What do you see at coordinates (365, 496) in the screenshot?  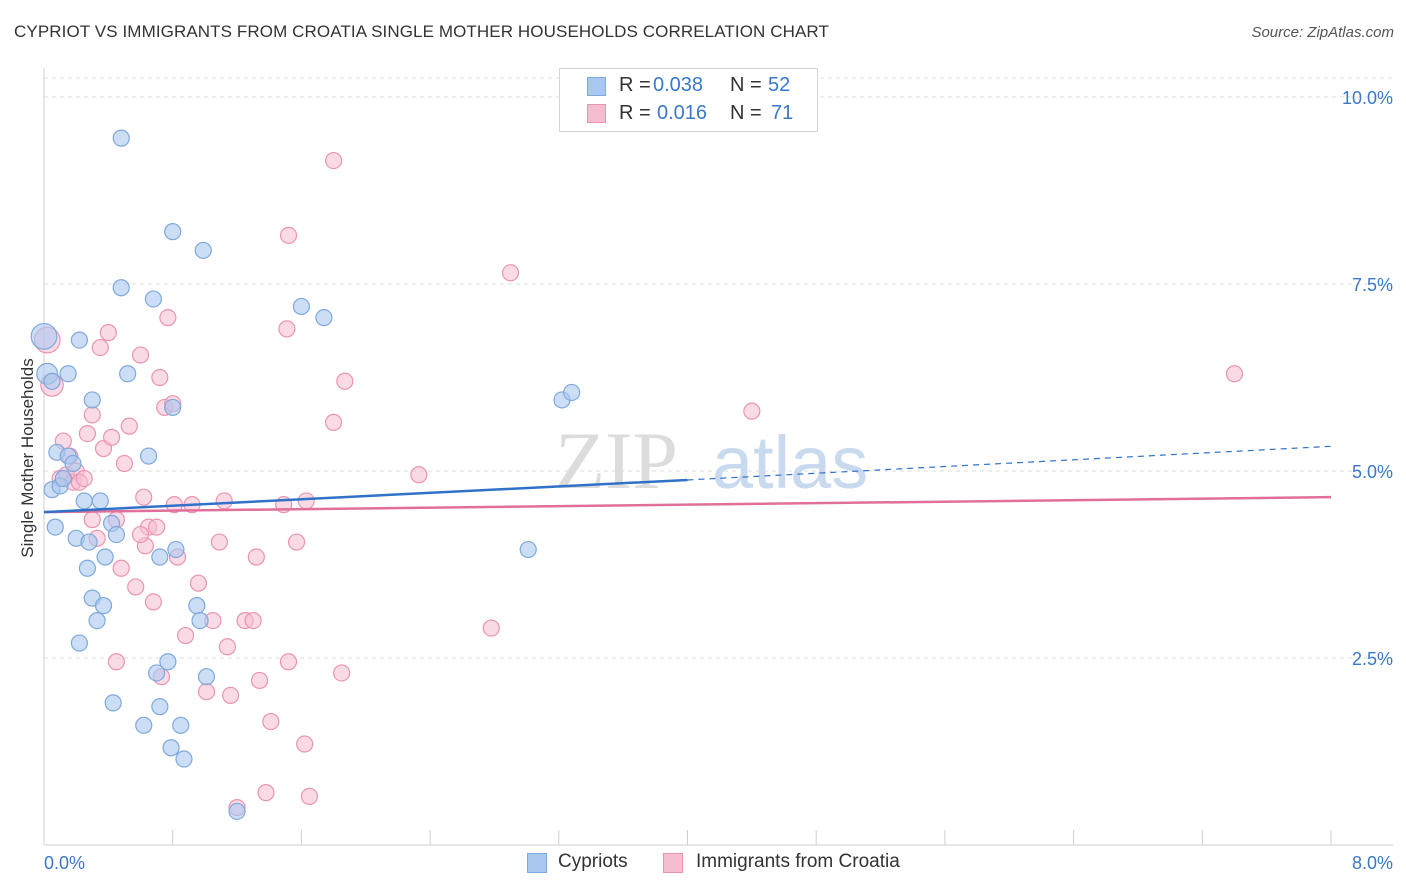 I see `trend-line-cypriots` at bounding box center [365, 496].